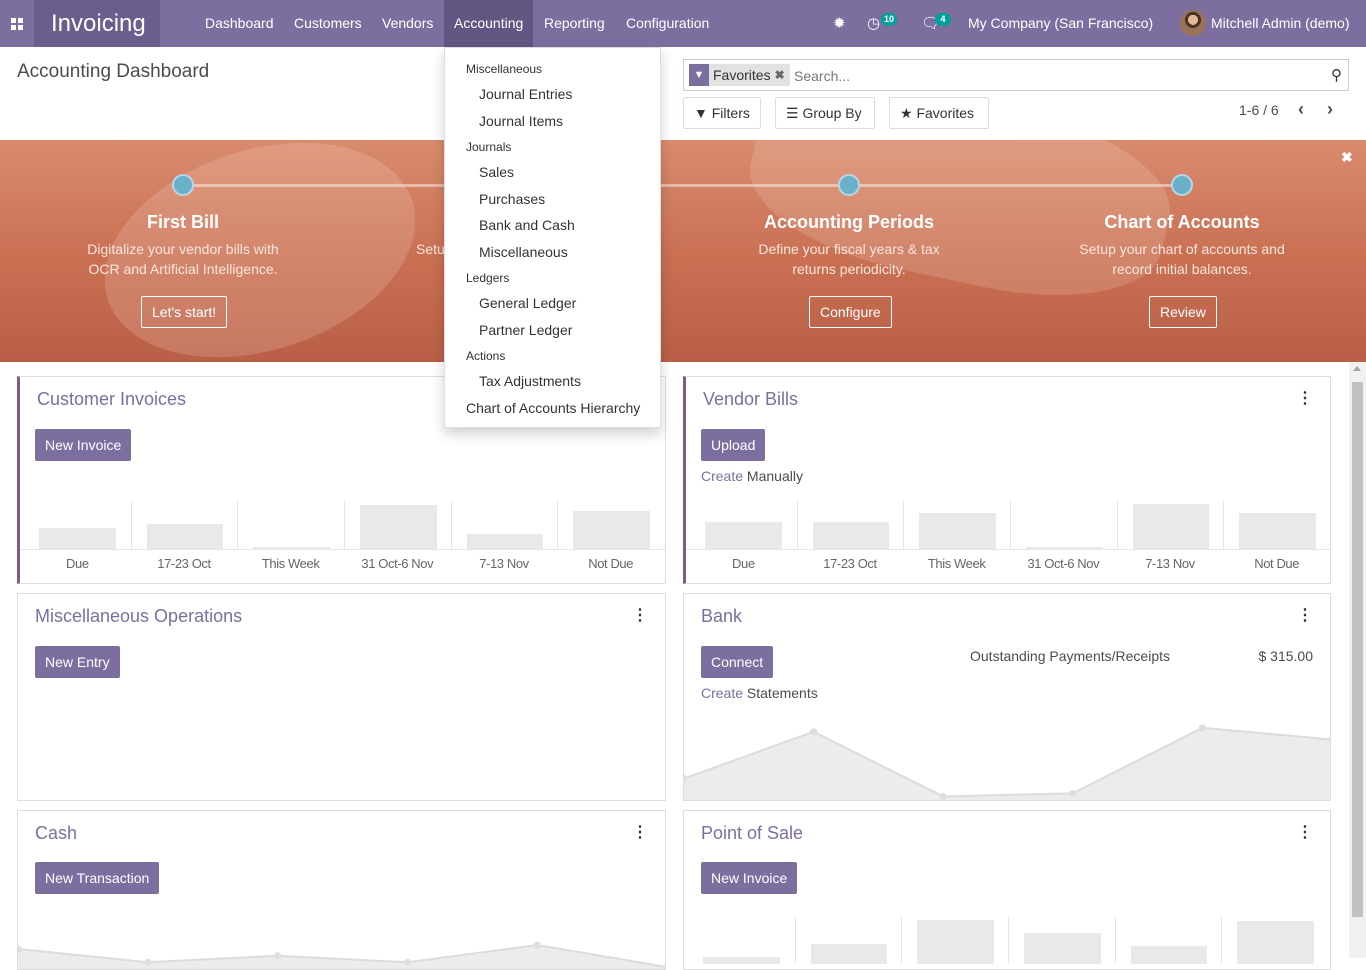 Image resolution: width=1366 pixels, height=970 pixels. I want to click on menu-item-purchases: Purchases, so click(512, 199).